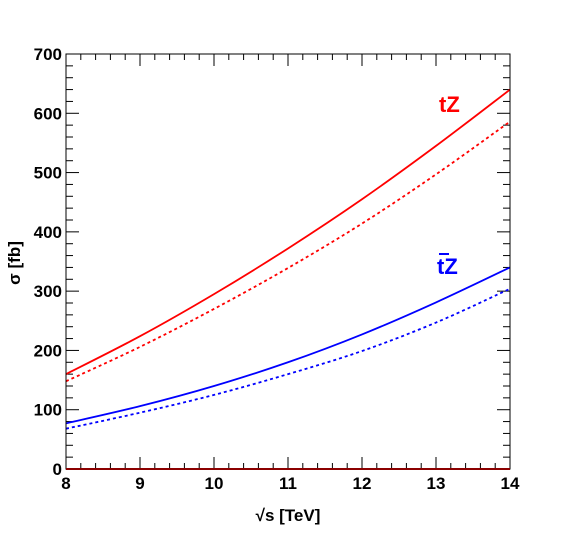  Describe the element at coordinates (288, 515) in the screenshot. I see `x-axis-title: √s [TeV]` at that location.